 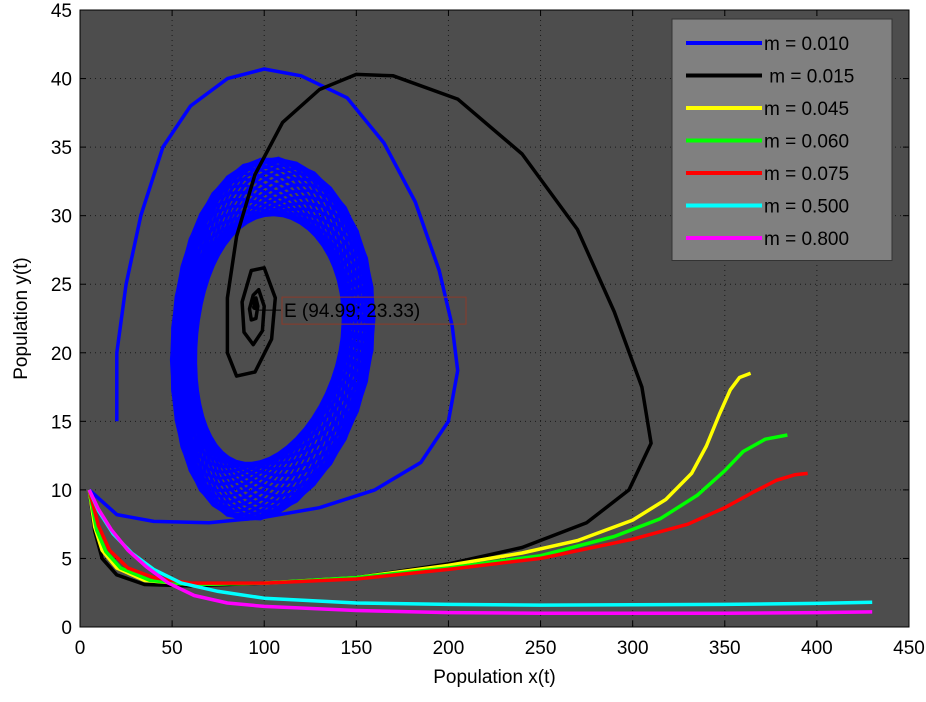 I want to click on legend-entry-m-0-010: m = 0.010, so click(x=806, y=44).